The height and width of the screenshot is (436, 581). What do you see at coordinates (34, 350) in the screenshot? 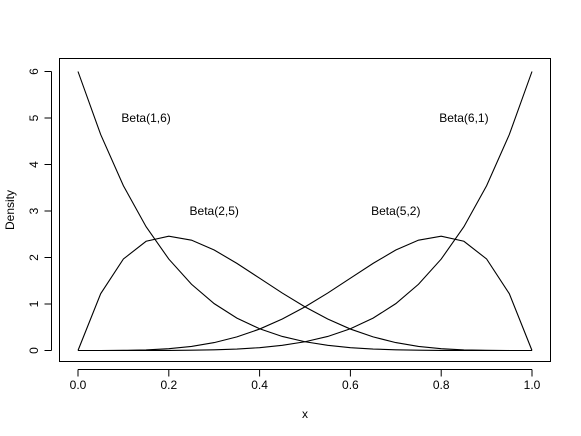
I see `y-tick-label: 0` at bounding box center [34, 350].